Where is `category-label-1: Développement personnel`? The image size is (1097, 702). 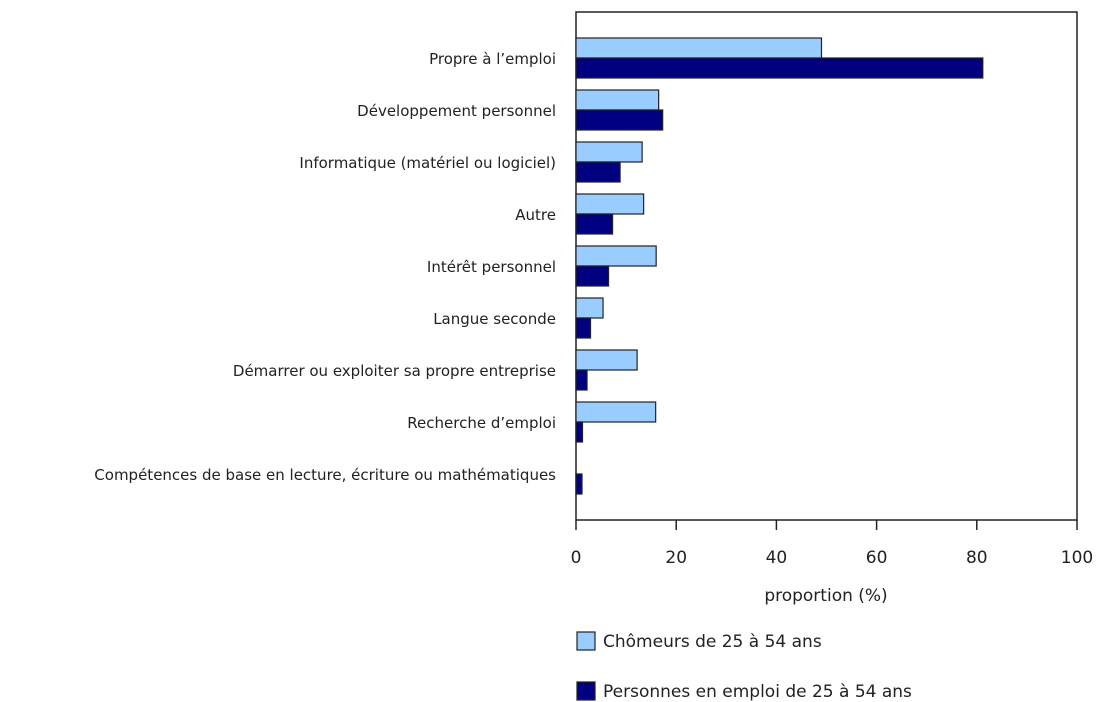 category-label-1: Développement personnel is located at coordinates (456, 111).